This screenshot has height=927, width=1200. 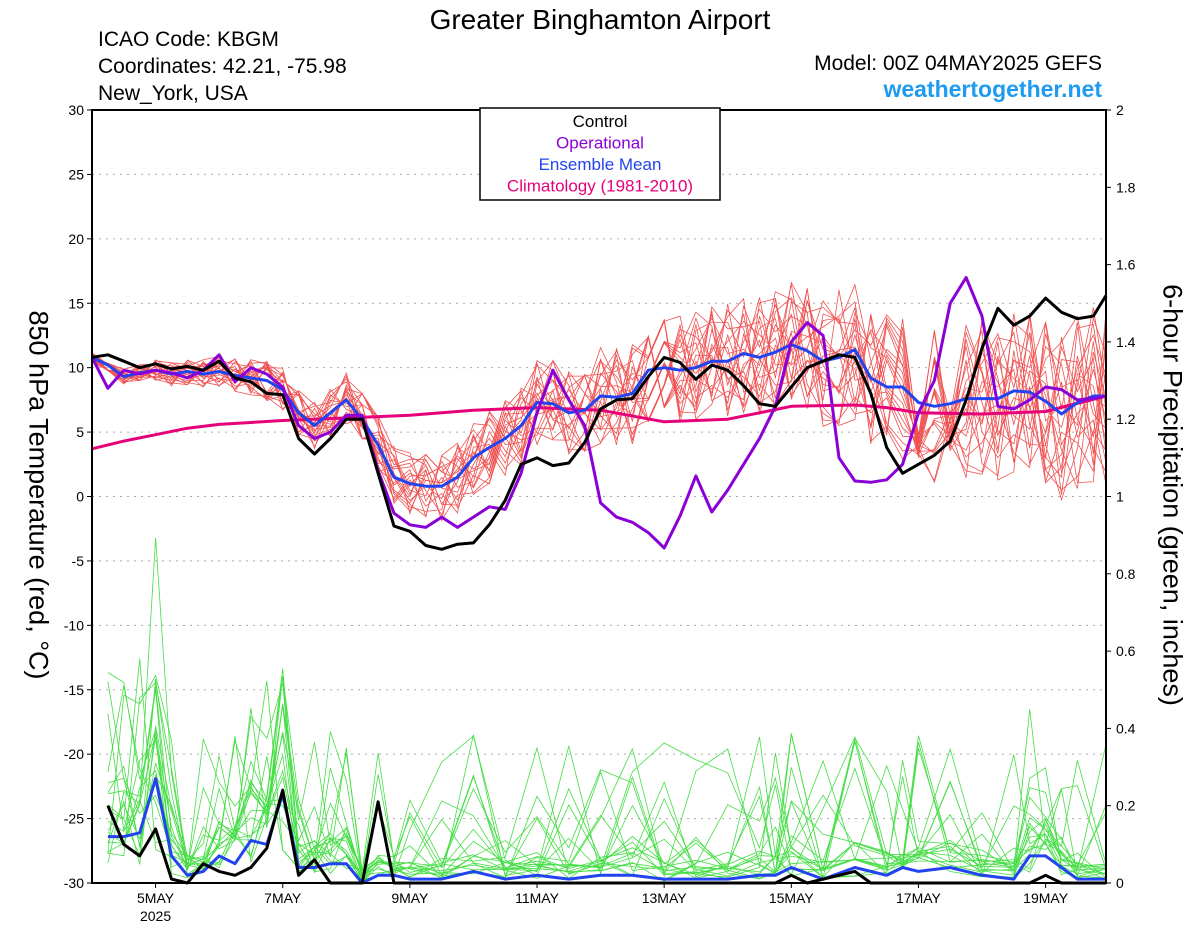 What do you see at coordinates (1126, 342) in the screenshot?
I see `y-right-tick-label: 1.4` at bounding box center [1126, 342].